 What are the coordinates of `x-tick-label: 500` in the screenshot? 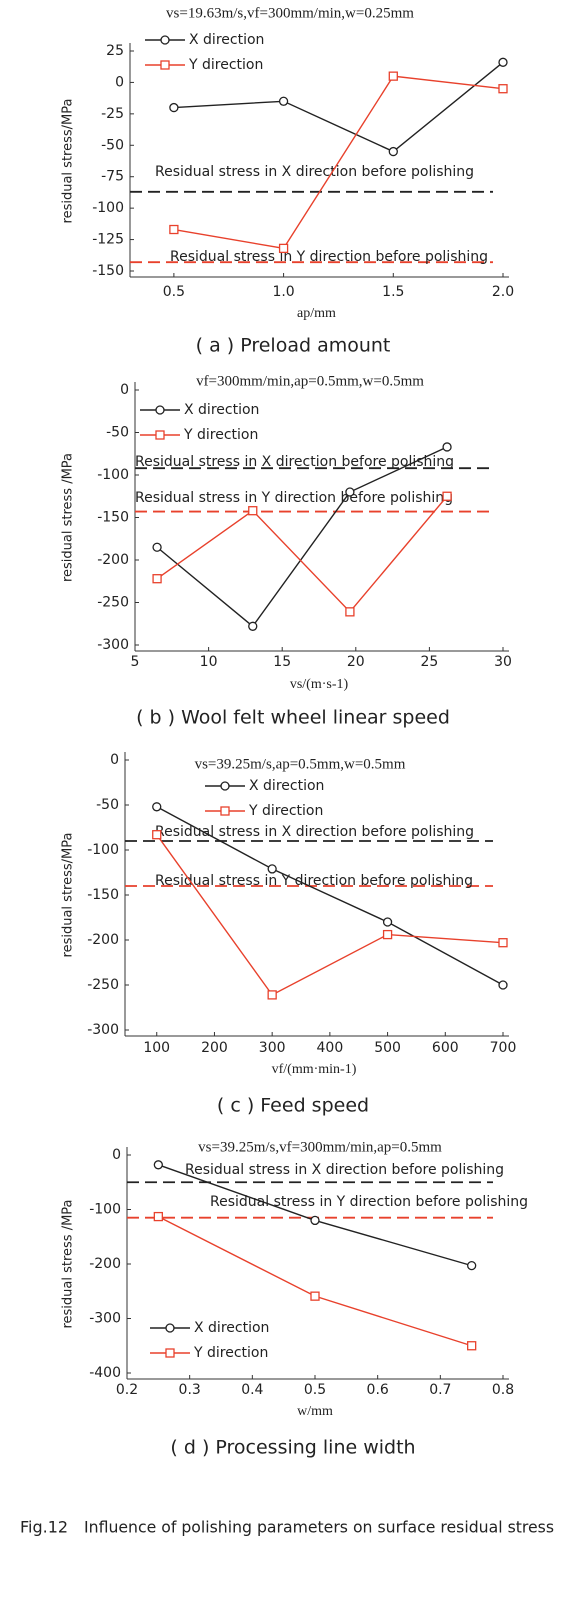 It's located at (387, 1048).